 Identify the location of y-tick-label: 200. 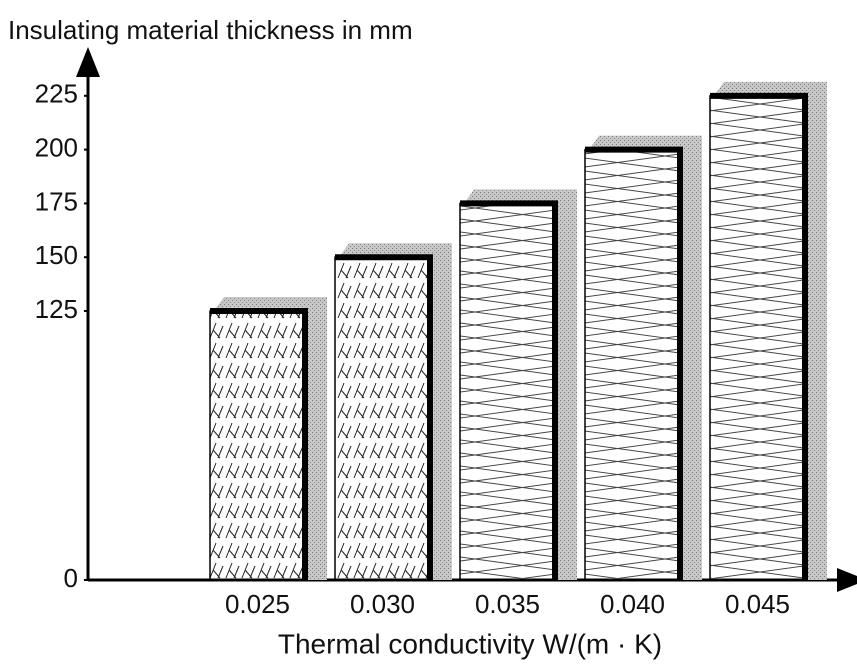
(56, 147).